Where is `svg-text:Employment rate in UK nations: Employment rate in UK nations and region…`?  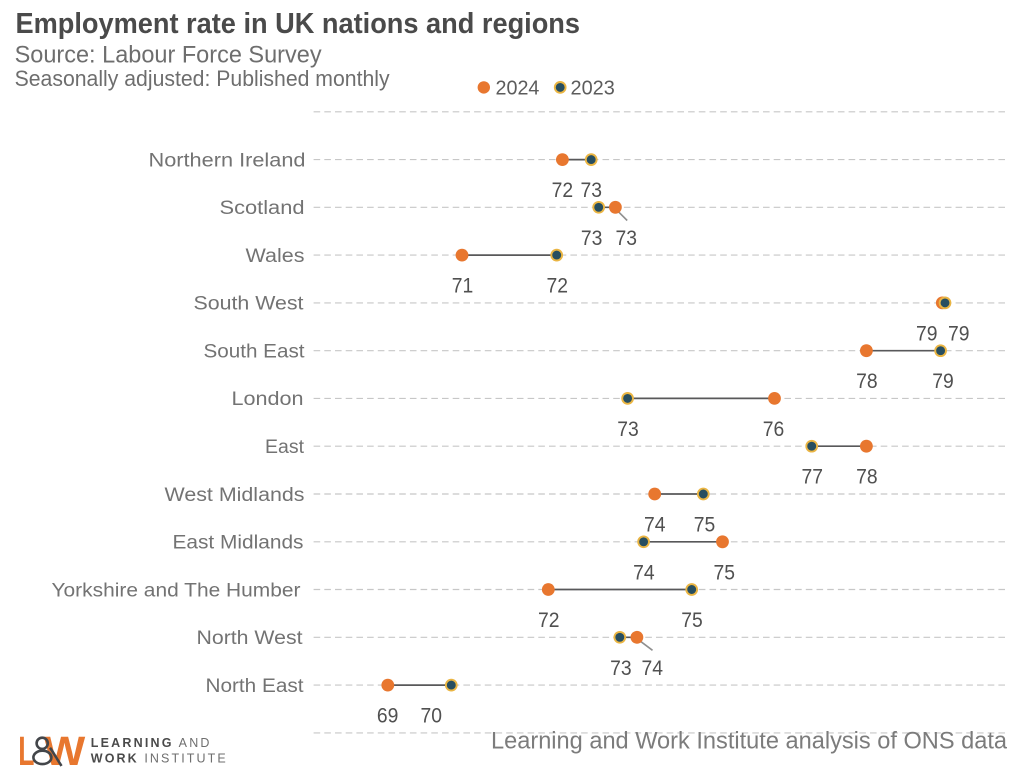 svg-text:Employment rate in UK nations: Employment rate in UK nations and region… is located at coordinates (298, 24).